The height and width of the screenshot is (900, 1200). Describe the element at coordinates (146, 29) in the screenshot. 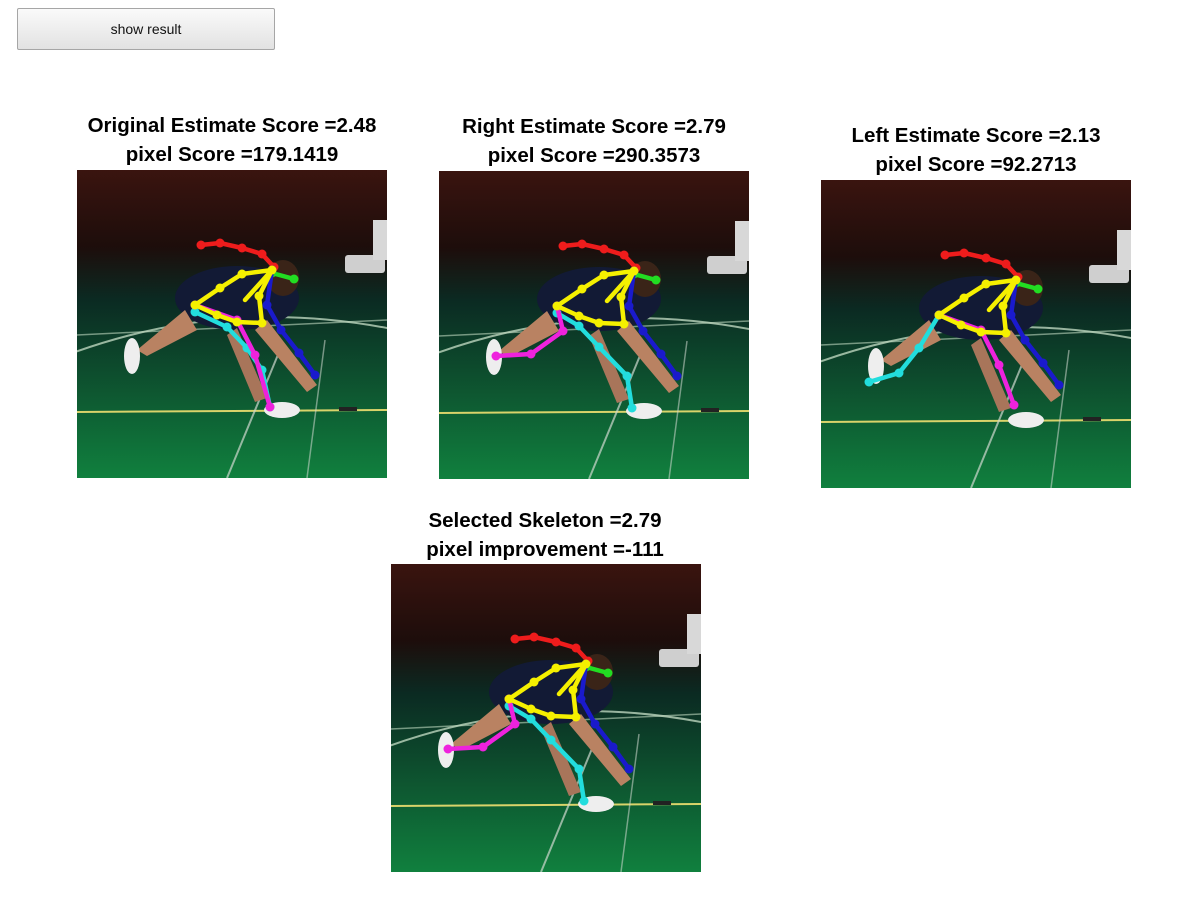

I see `show-result-button: show result` at that location.